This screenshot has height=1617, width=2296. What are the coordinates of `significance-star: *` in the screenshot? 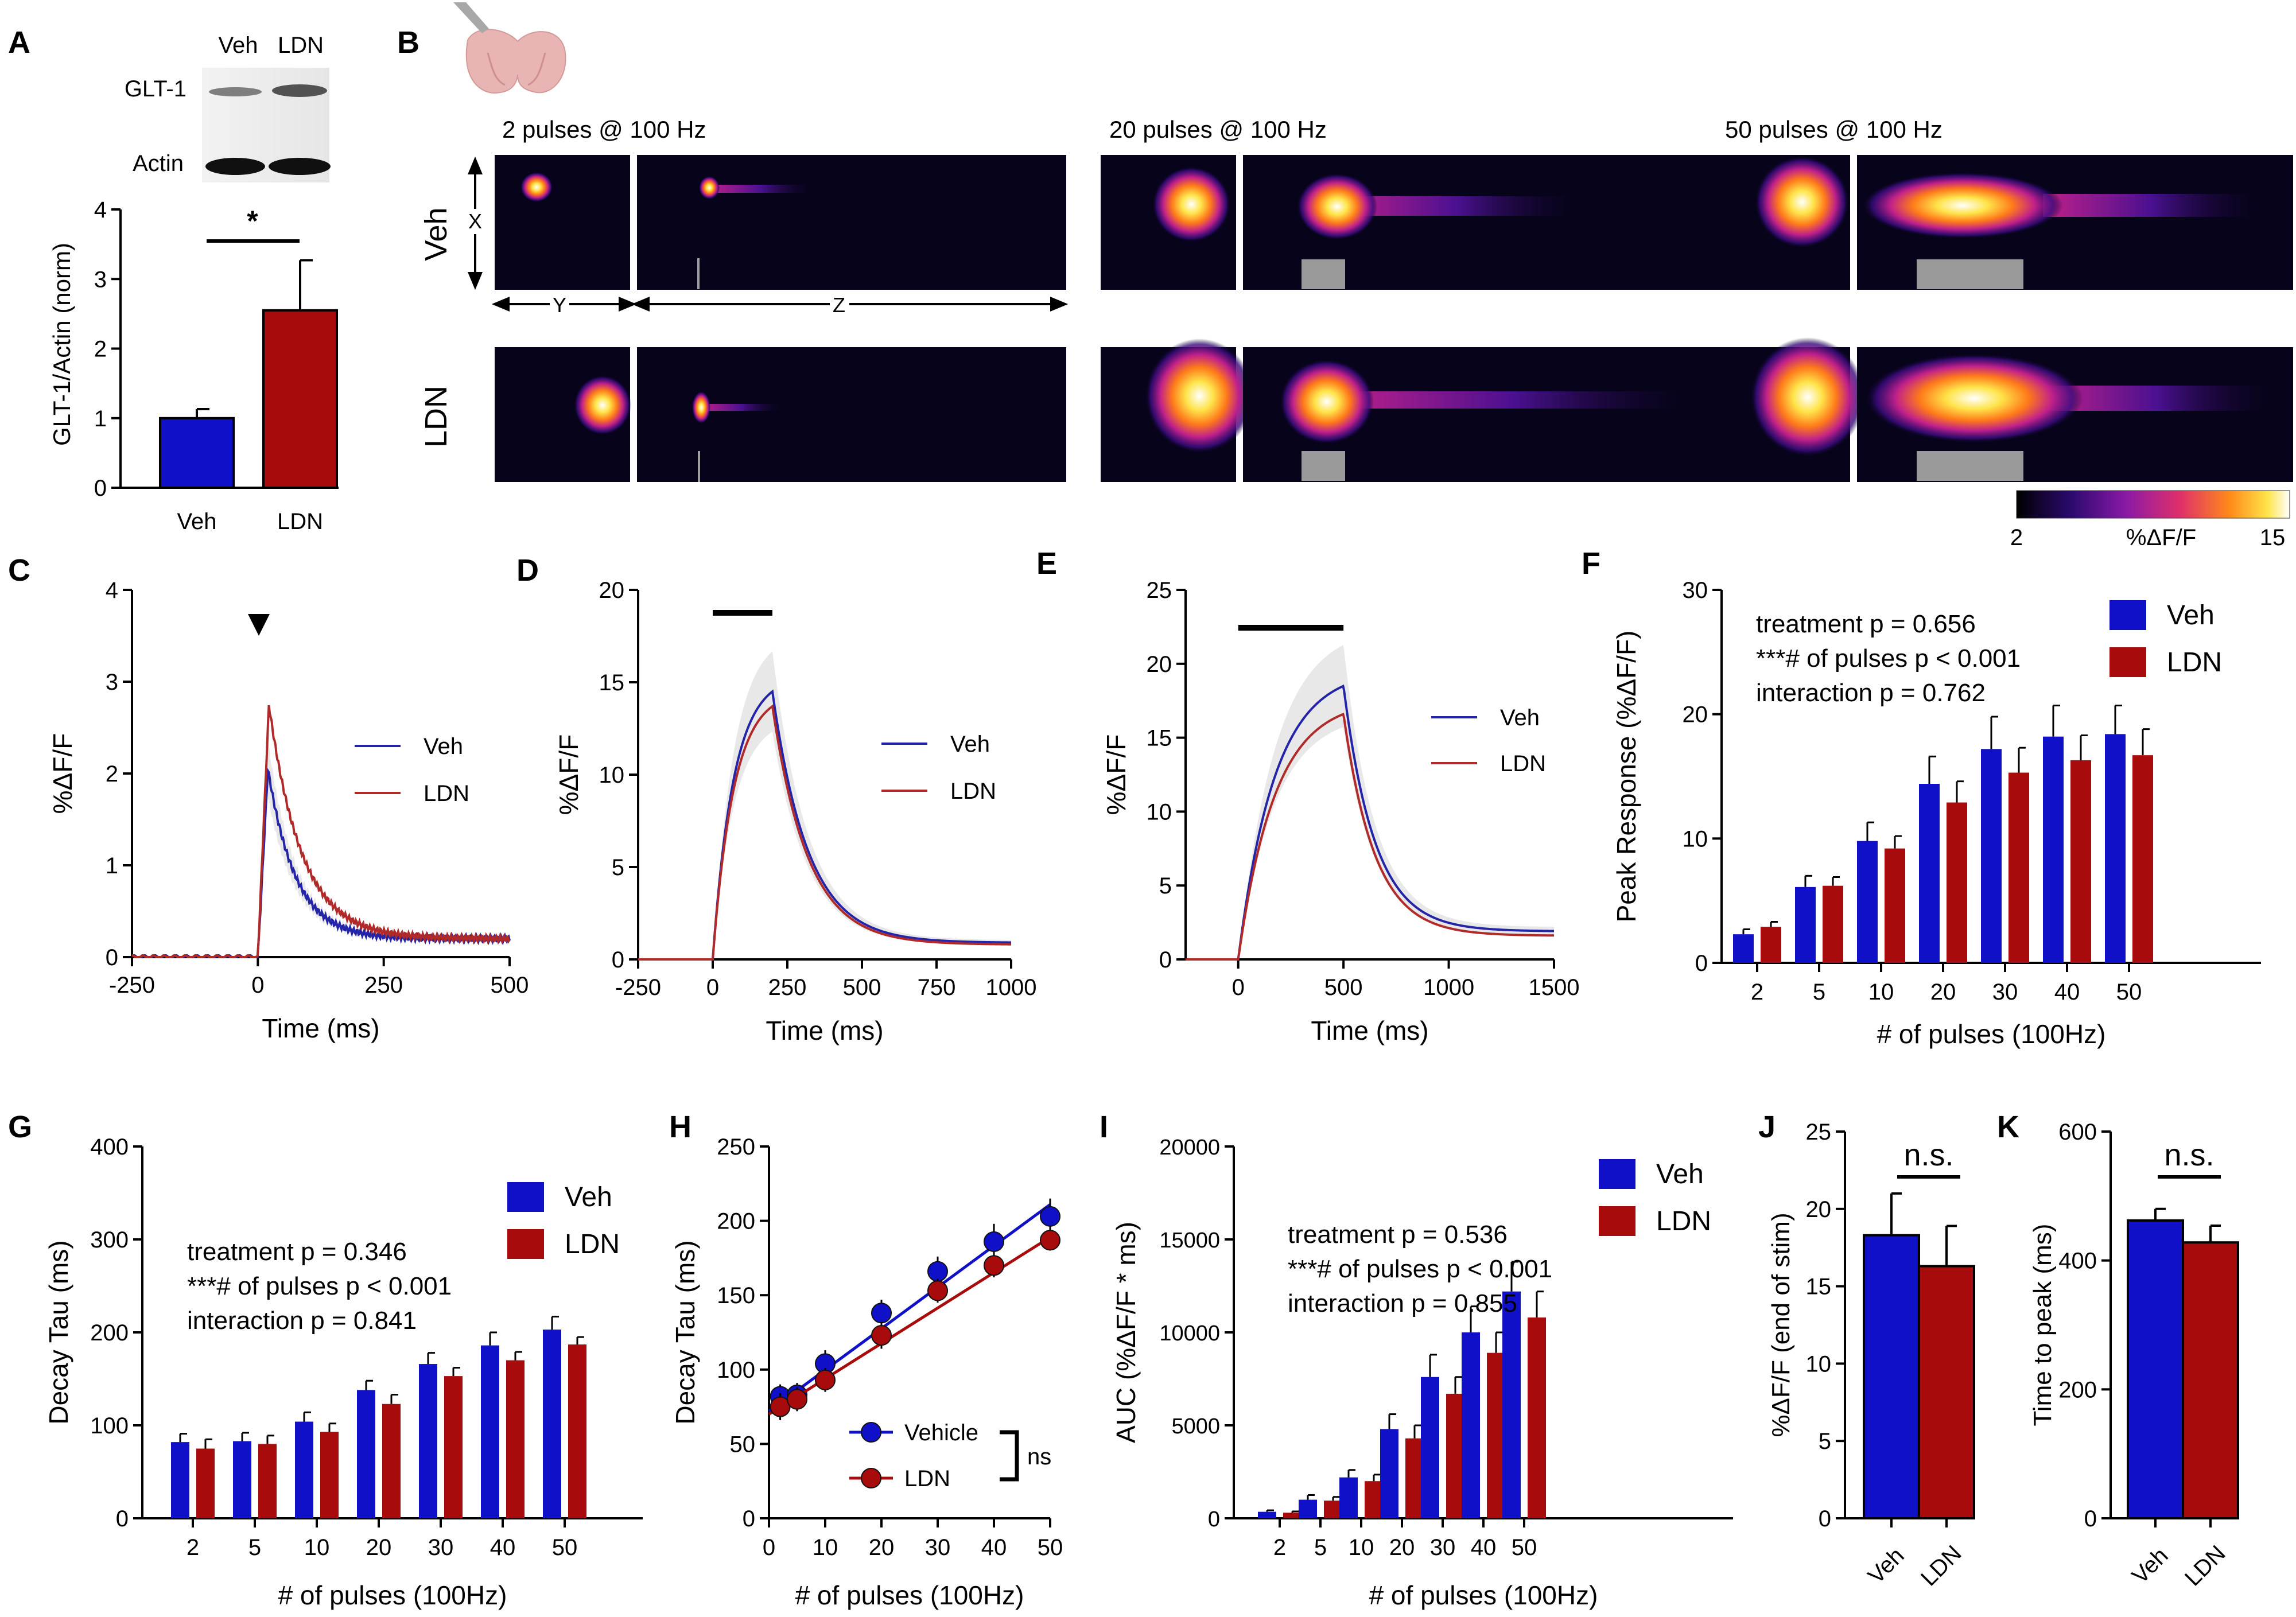 It's located at (252, 221).